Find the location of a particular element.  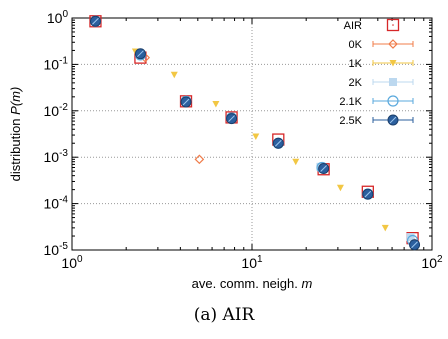

x-axis-label: ave. comm. neigh. m is located at coordinates (252, 283).